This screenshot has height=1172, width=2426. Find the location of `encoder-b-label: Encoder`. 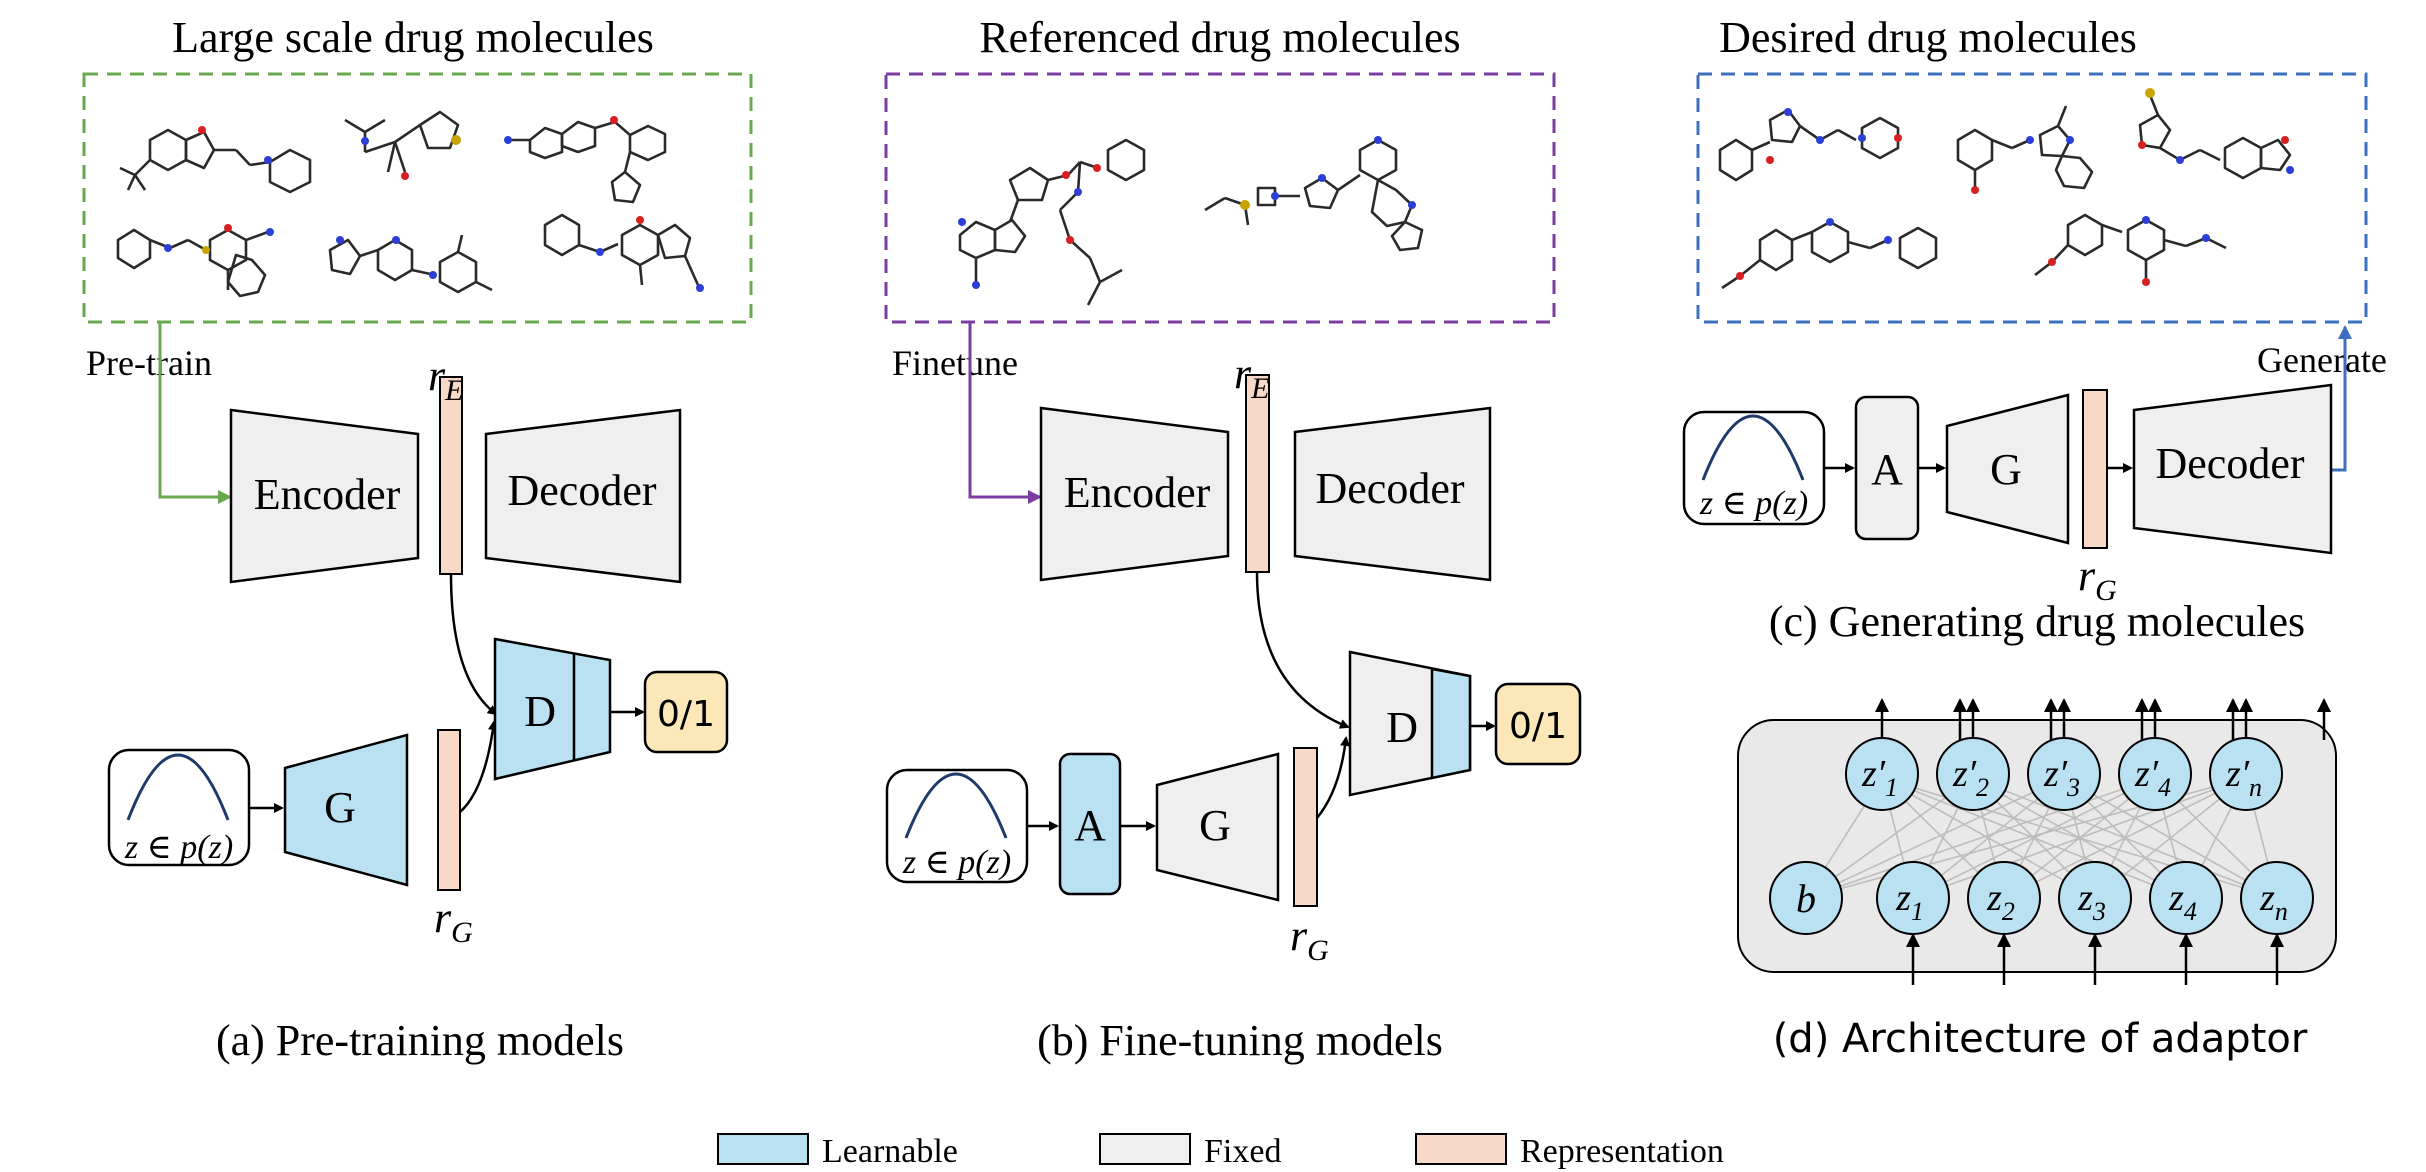

encoder-b-label: Encoder is located at coordinates (1137, 492).